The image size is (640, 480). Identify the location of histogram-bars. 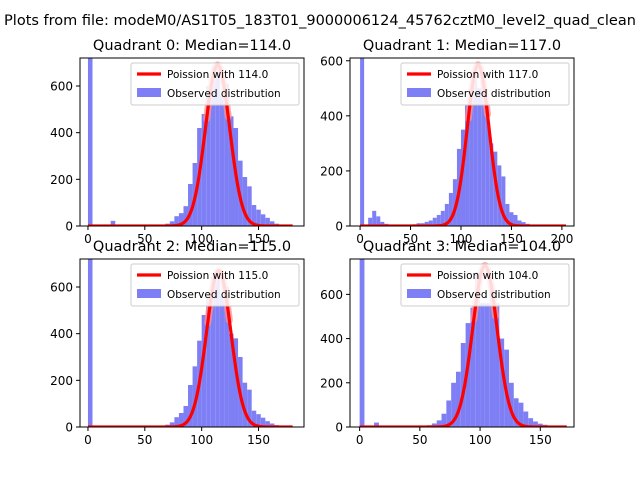
(188, 343).